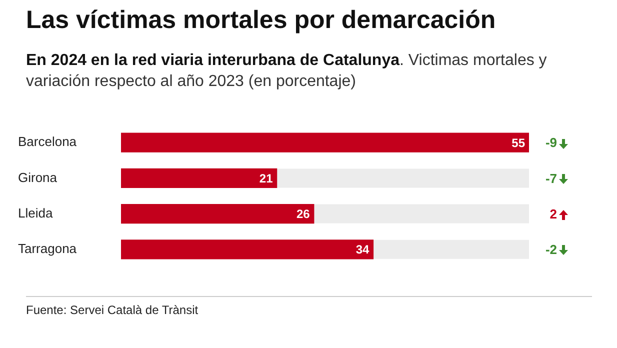  Describe the element at coordinates (551, 178) in the screenshot. I see `text: -7` at that location.